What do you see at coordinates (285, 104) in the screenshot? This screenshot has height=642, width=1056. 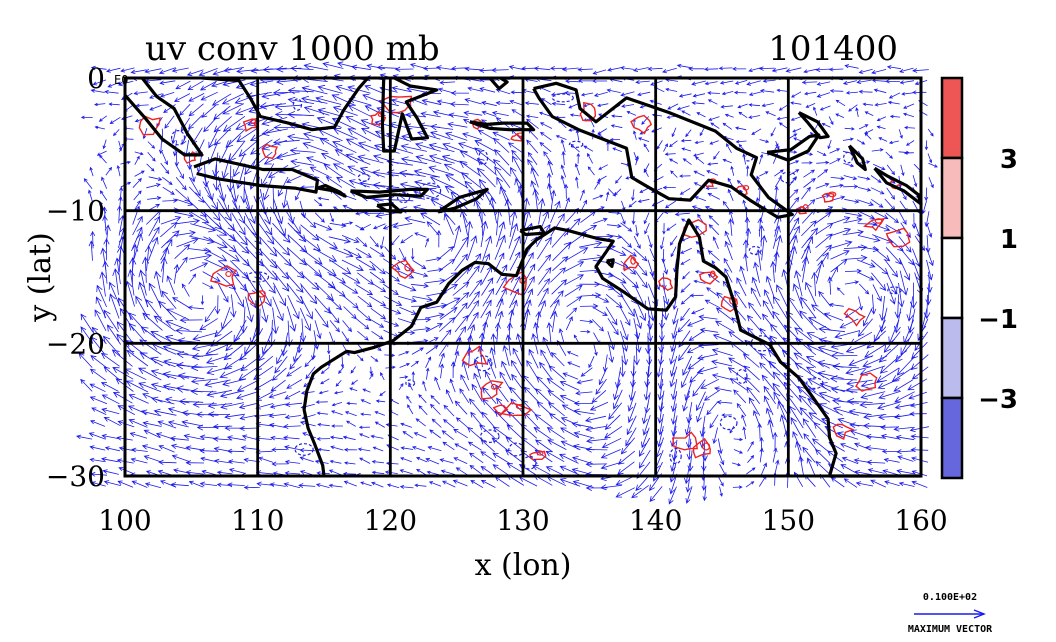 I see `coastline-borneo` at bounding box center [285, 104].